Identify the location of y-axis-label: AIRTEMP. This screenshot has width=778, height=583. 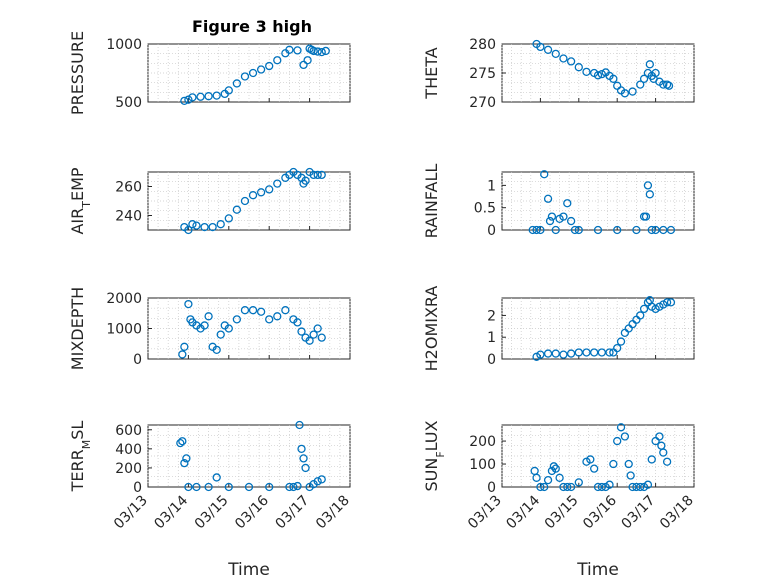
(80, 200).